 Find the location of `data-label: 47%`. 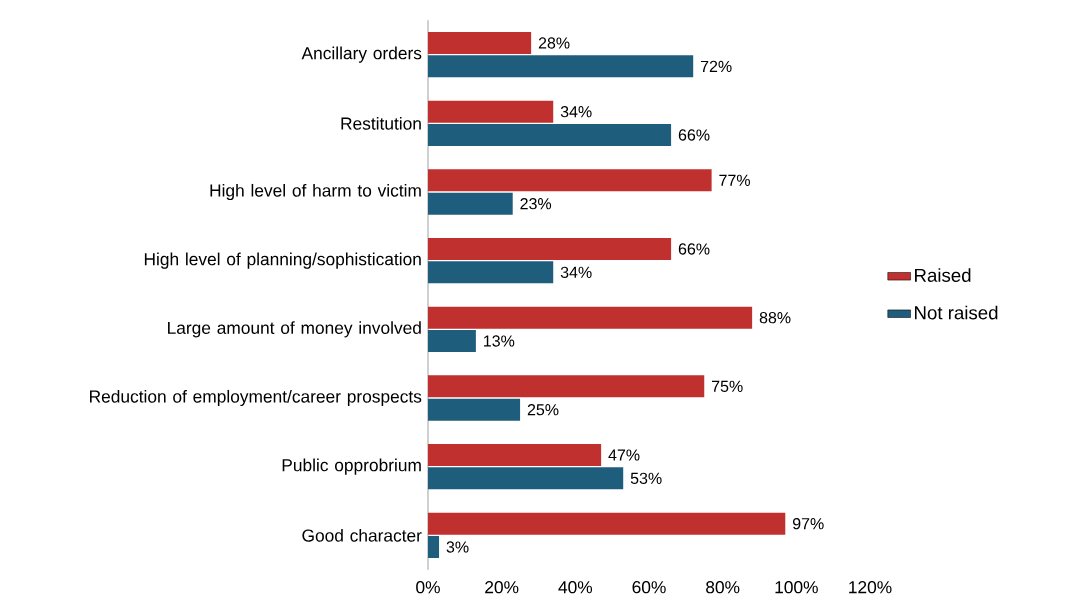

data-label: 47% is located at coordinates (624, 455).